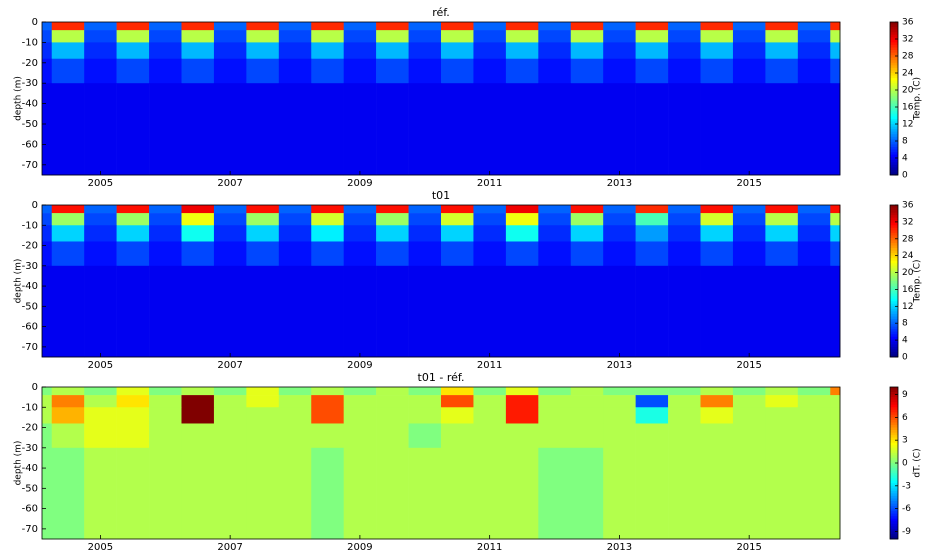 This screenshot has height=551, width=925. Describe the element at coordinates (918, 99) in the screenshot. I see `colorbar-label: Temp. (C)` at that location.